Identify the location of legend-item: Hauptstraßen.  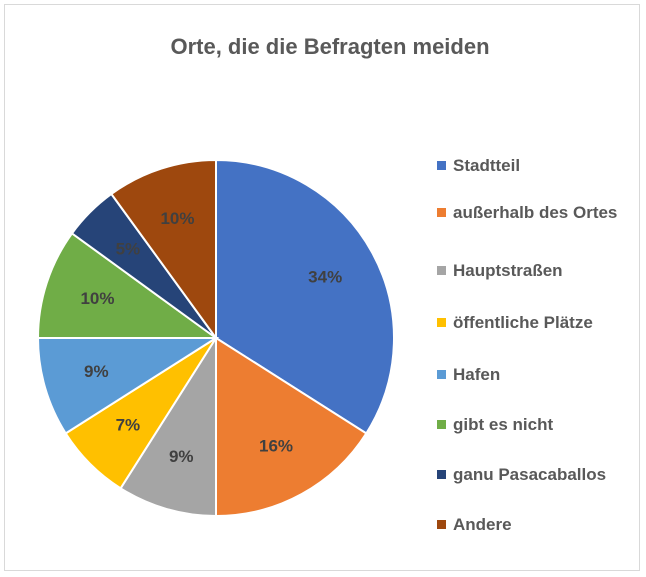
(537, 270).